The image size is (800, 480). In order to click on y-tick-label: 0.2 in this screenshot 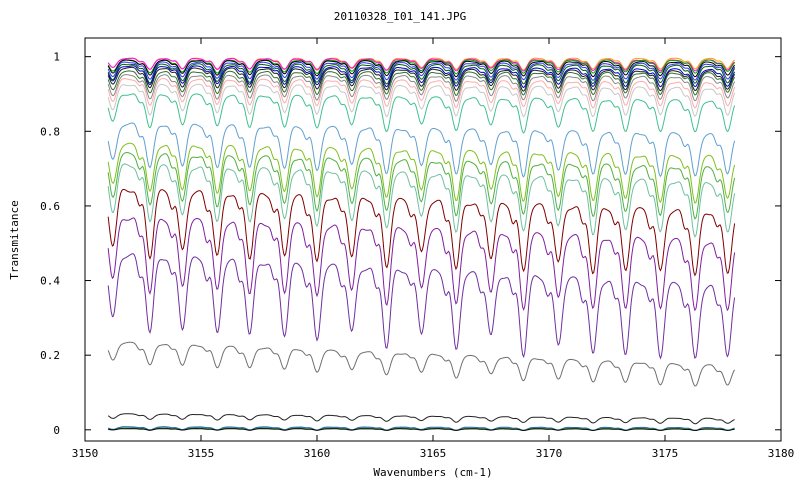, I will do `click(50, 355)`.